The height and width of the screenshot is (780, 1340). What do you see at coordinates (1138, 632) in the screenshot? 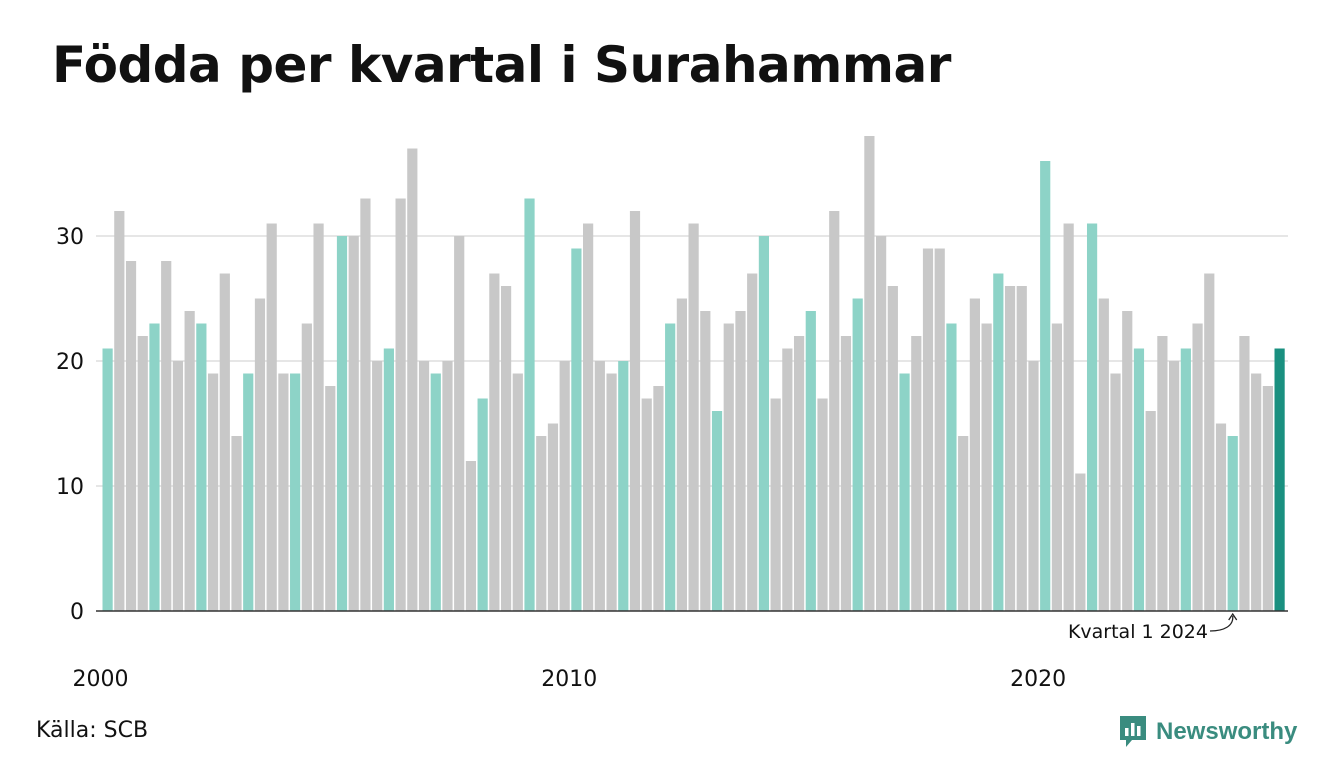
I see `annotation-label: Kvartal 1 2024` at bounding box center [1138, 632].